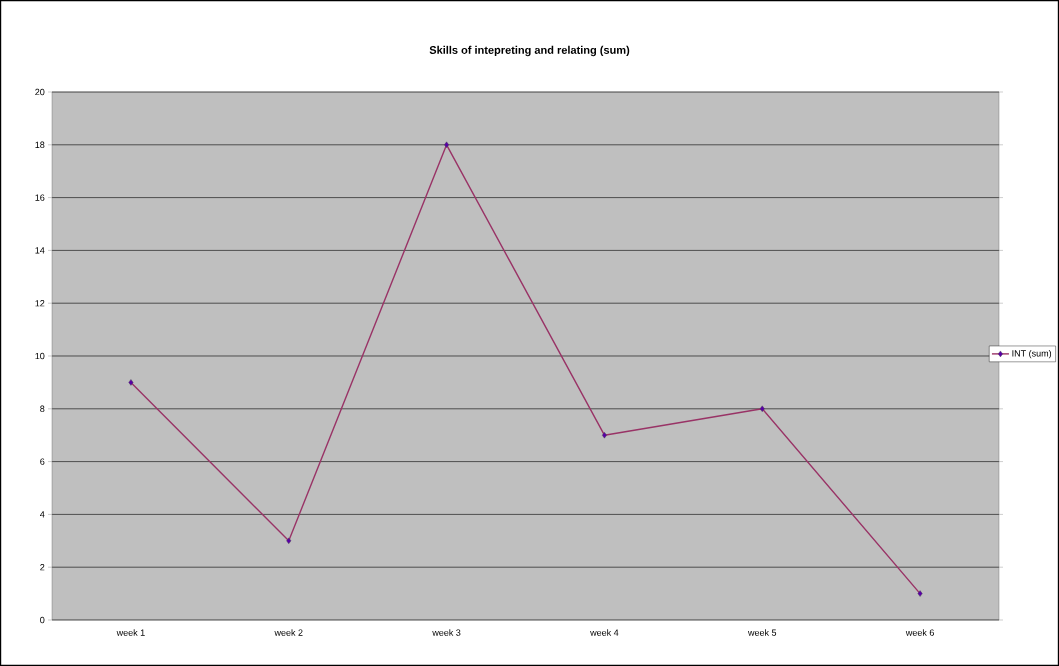  What do you see at coordinates (130, 632) in the screenshot?
I see `x-tick-label: week 1` at bounding box center [130, 632].